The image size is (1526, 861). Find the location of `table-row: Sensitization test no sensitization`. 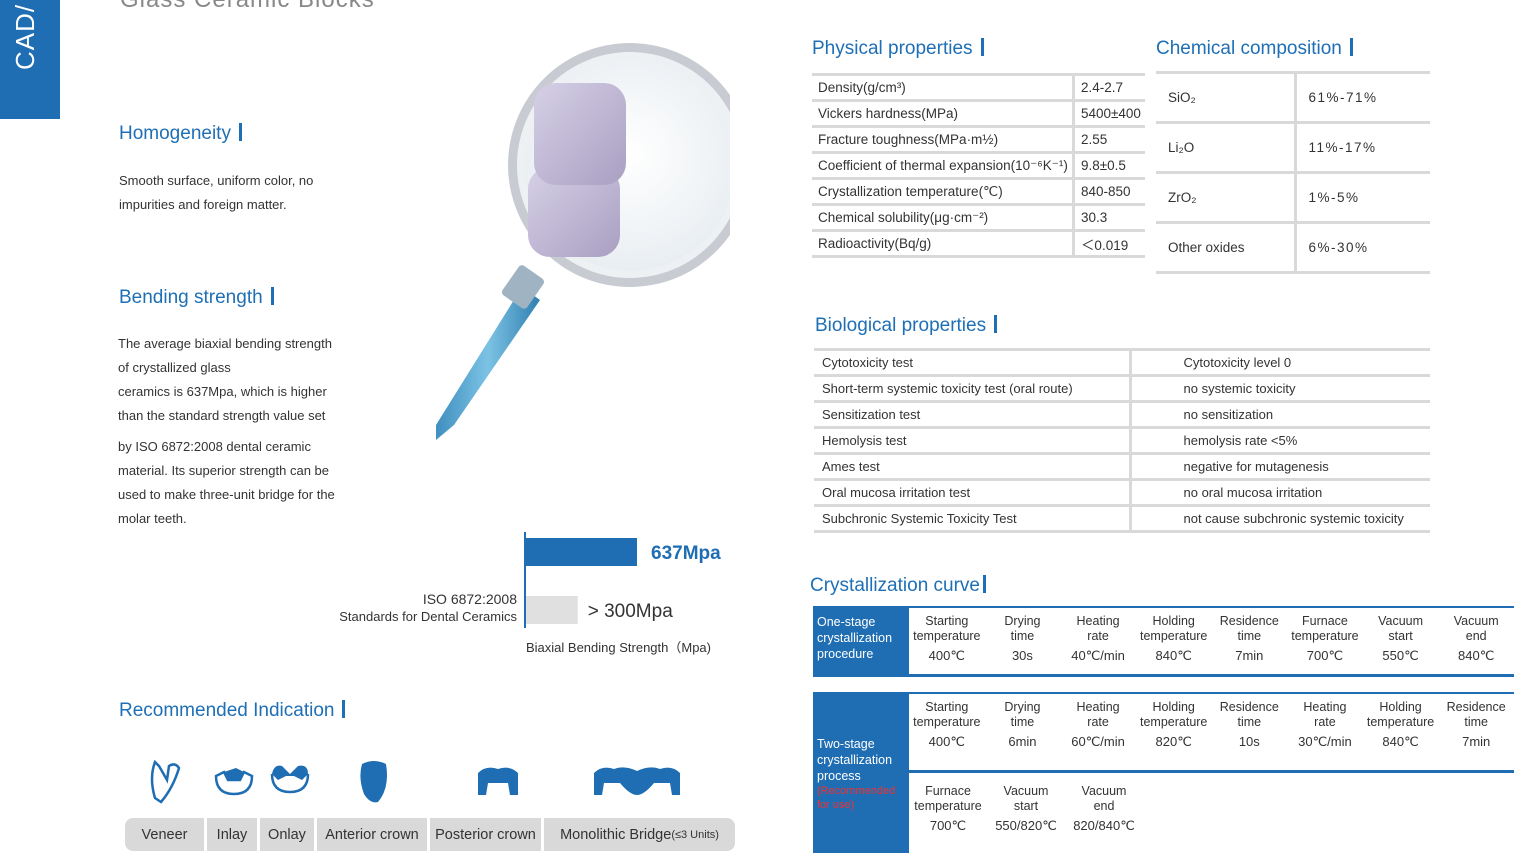

table-row: Sensitization test no sensitization is located at coordinates (1122, 415).